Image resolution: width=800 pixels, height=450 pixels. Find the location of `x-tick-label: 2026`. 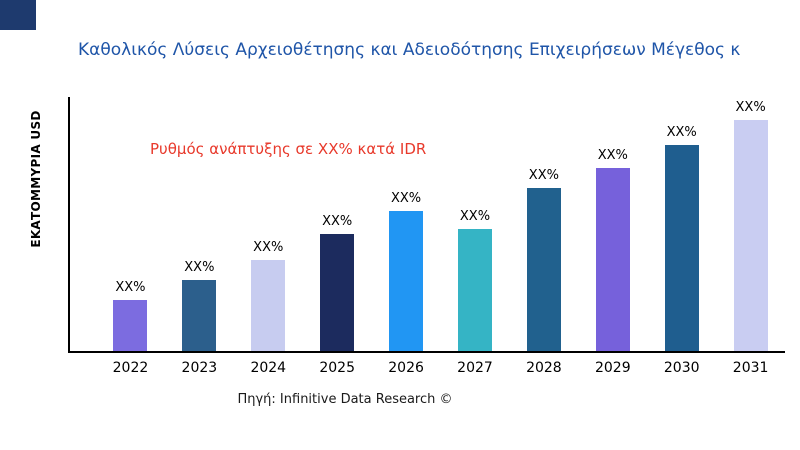

x-tick-label: 2026 is located at coordinates (406, 368).